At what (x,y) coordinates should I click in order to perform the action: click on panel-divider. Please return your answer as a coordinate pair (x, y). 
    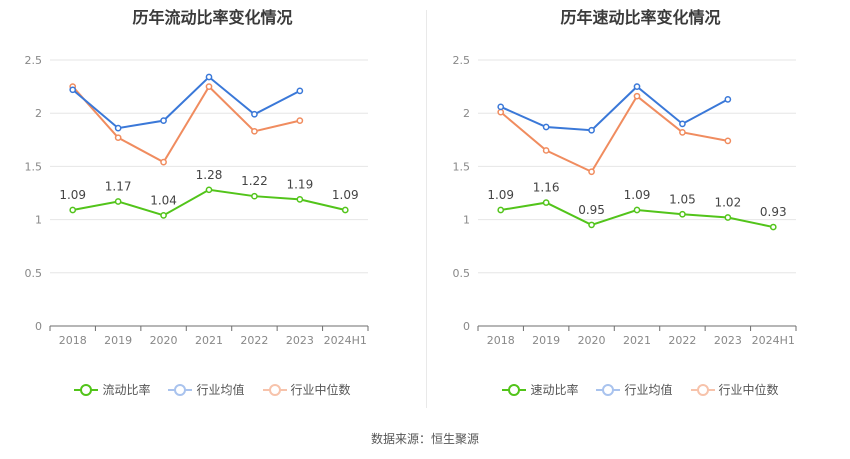
    Looking at the image, I should click on (426, 209).